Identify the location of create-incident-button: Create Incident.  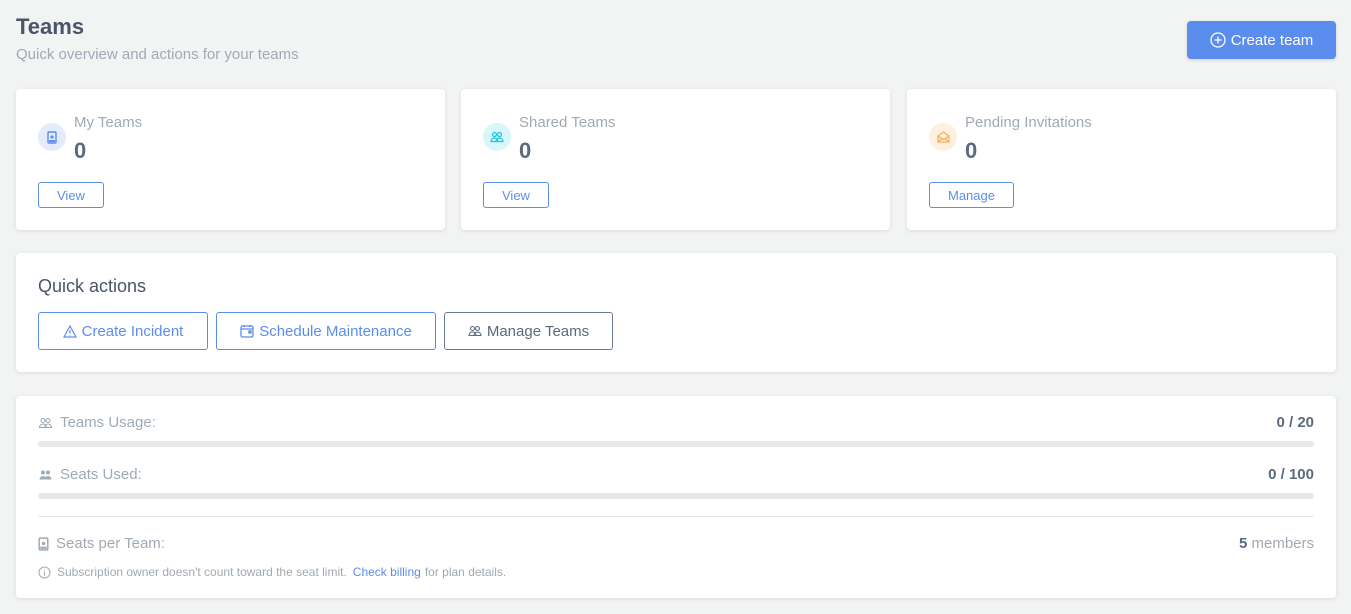
(123, 331).